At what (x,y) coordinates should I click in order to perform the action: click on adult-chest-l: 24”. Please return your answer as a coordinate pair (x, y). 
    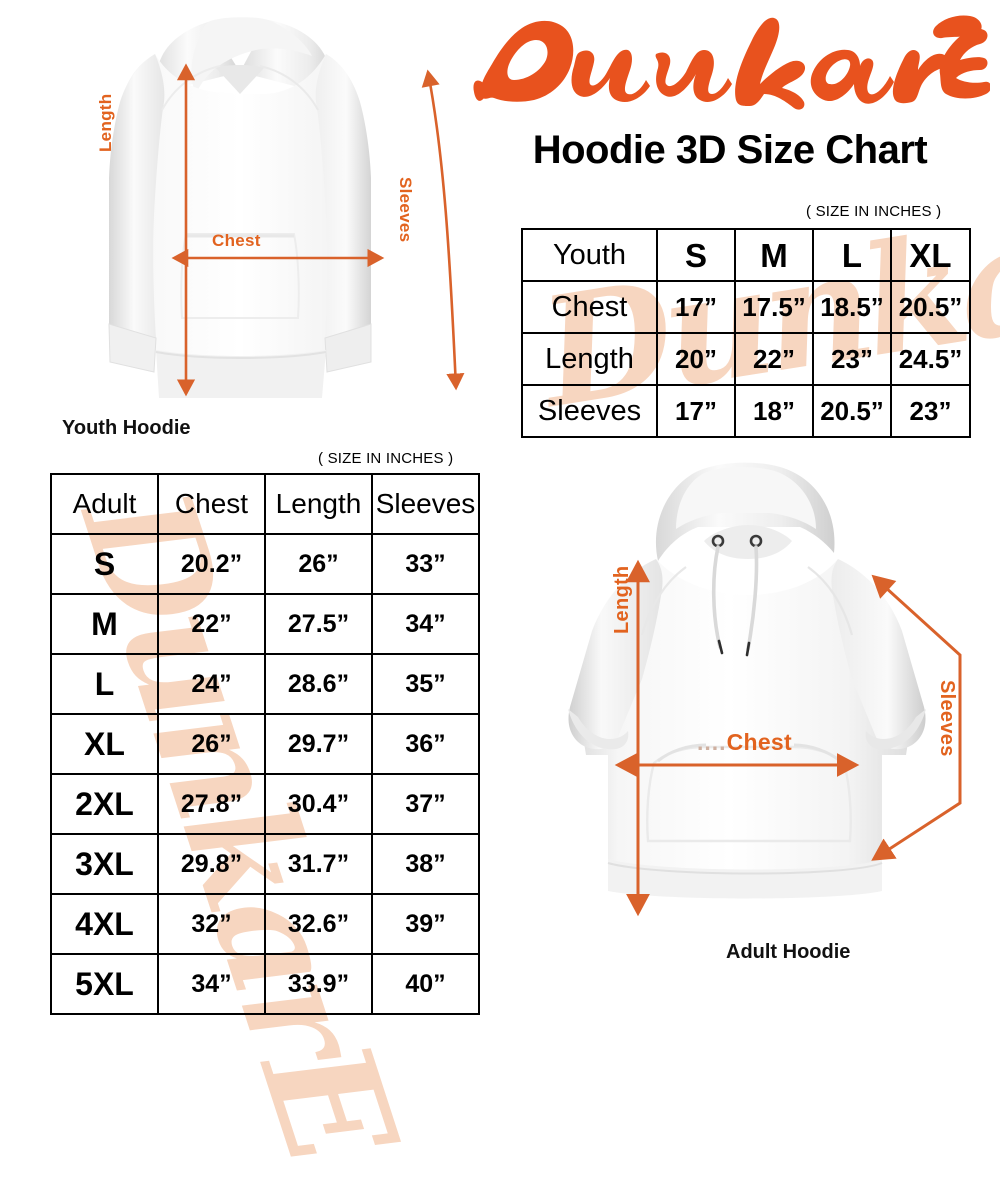
    Looking at the image, I should click on (211, 684).